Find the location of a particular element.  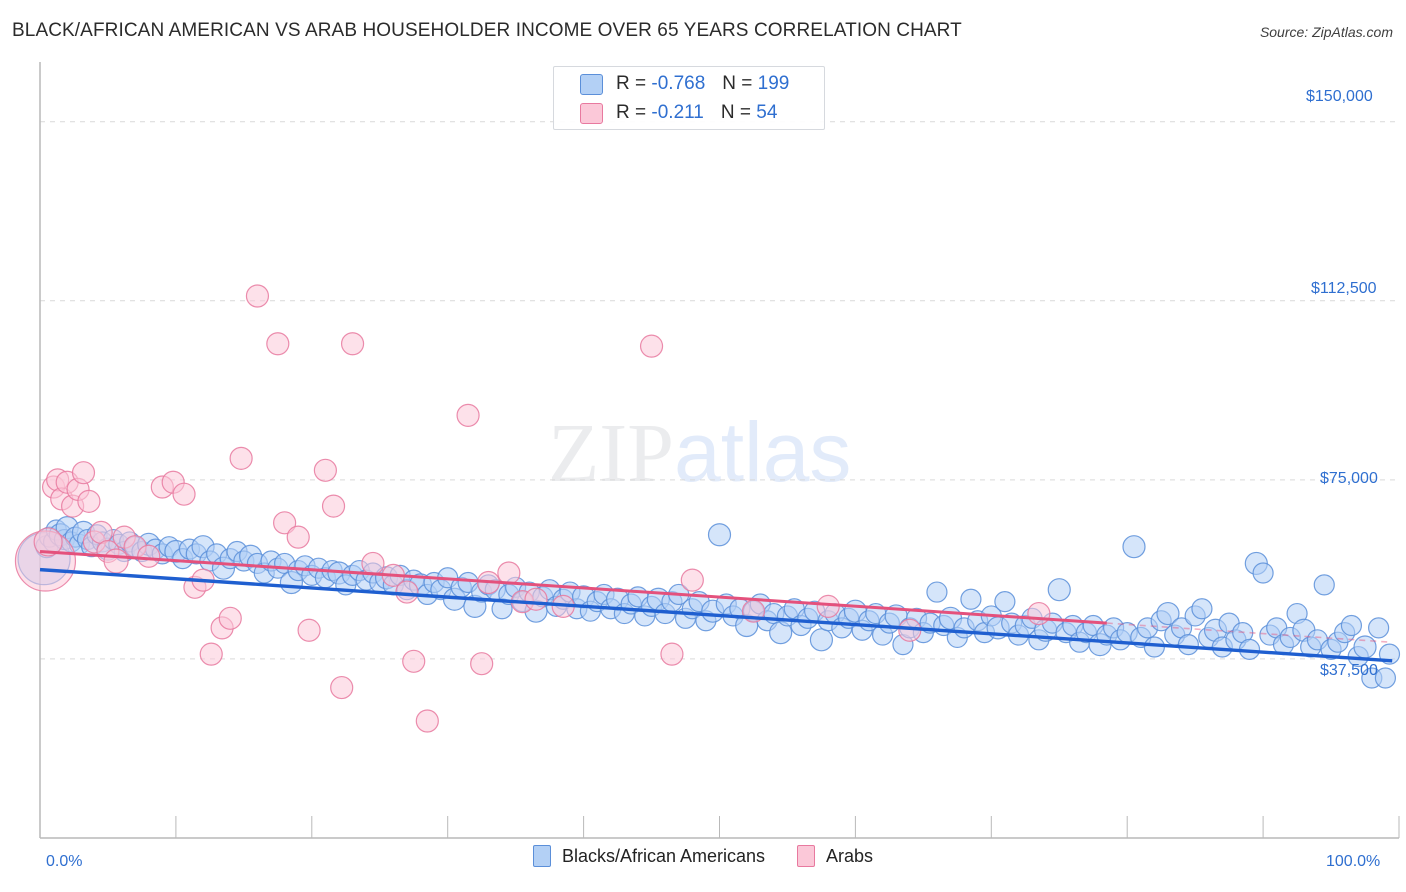

legend-n-pink: N = 54 is located at coordinates (749, 113).